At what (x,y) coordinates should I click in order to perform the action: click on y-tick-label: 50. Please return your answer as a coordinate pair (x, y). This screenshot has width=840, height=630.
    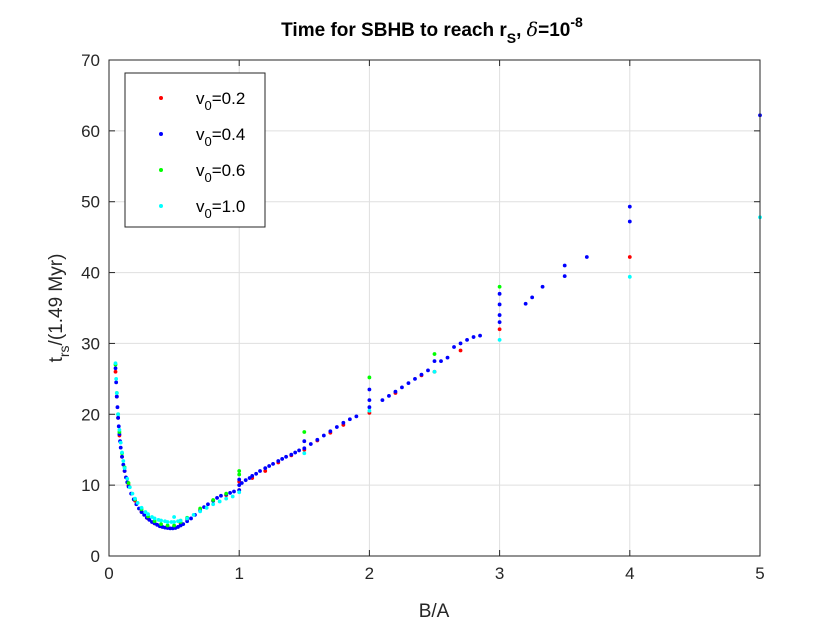
    Looking at the image, I should click on (90, 202).